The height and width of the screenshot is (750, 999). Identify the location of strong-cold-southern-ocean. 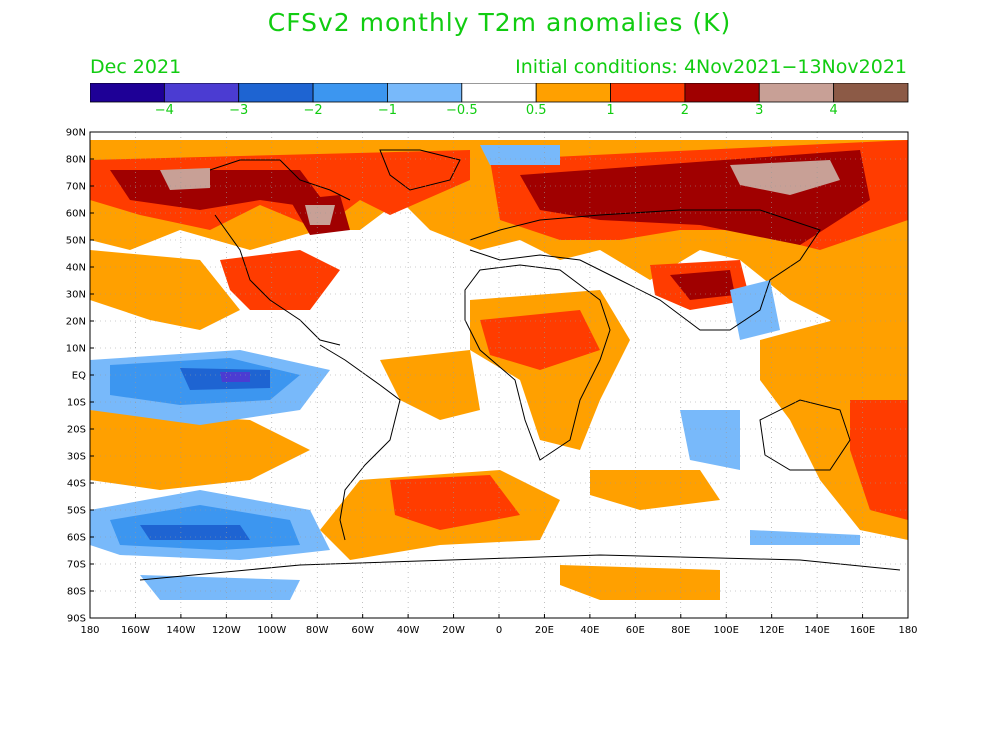
(195, 532).